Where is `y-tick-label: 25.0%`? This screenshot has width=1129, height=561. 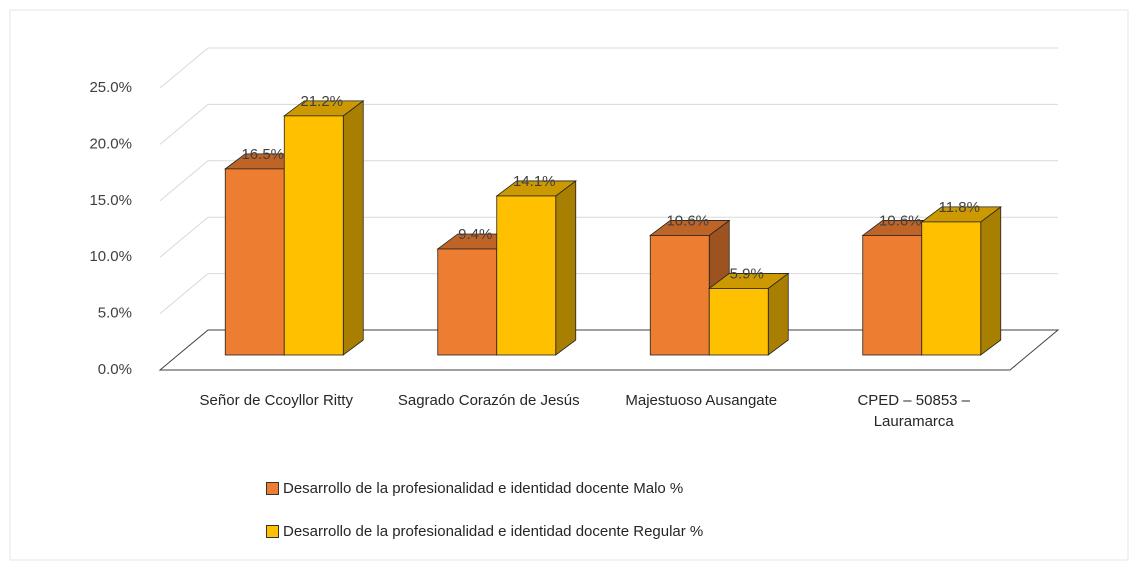
y-tick-label: 25.0% is located at coordinates (110, 87).